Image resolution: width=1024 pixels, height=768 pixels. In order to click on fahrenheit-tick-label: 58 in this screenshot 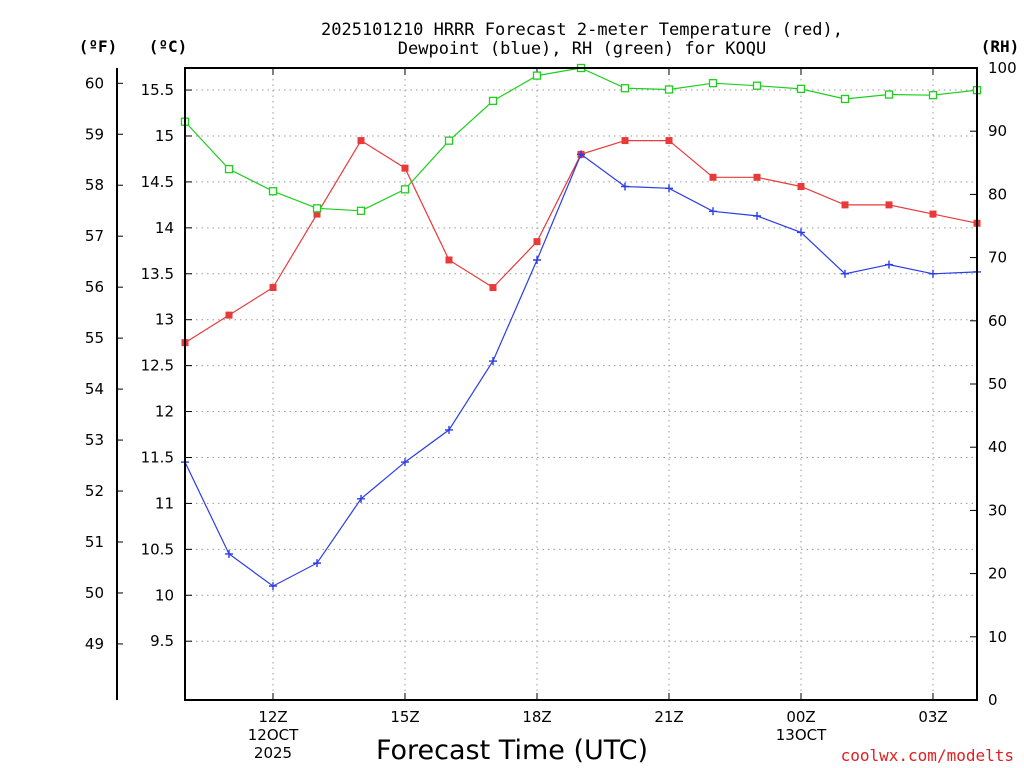, I will do `click(94, 185)`.